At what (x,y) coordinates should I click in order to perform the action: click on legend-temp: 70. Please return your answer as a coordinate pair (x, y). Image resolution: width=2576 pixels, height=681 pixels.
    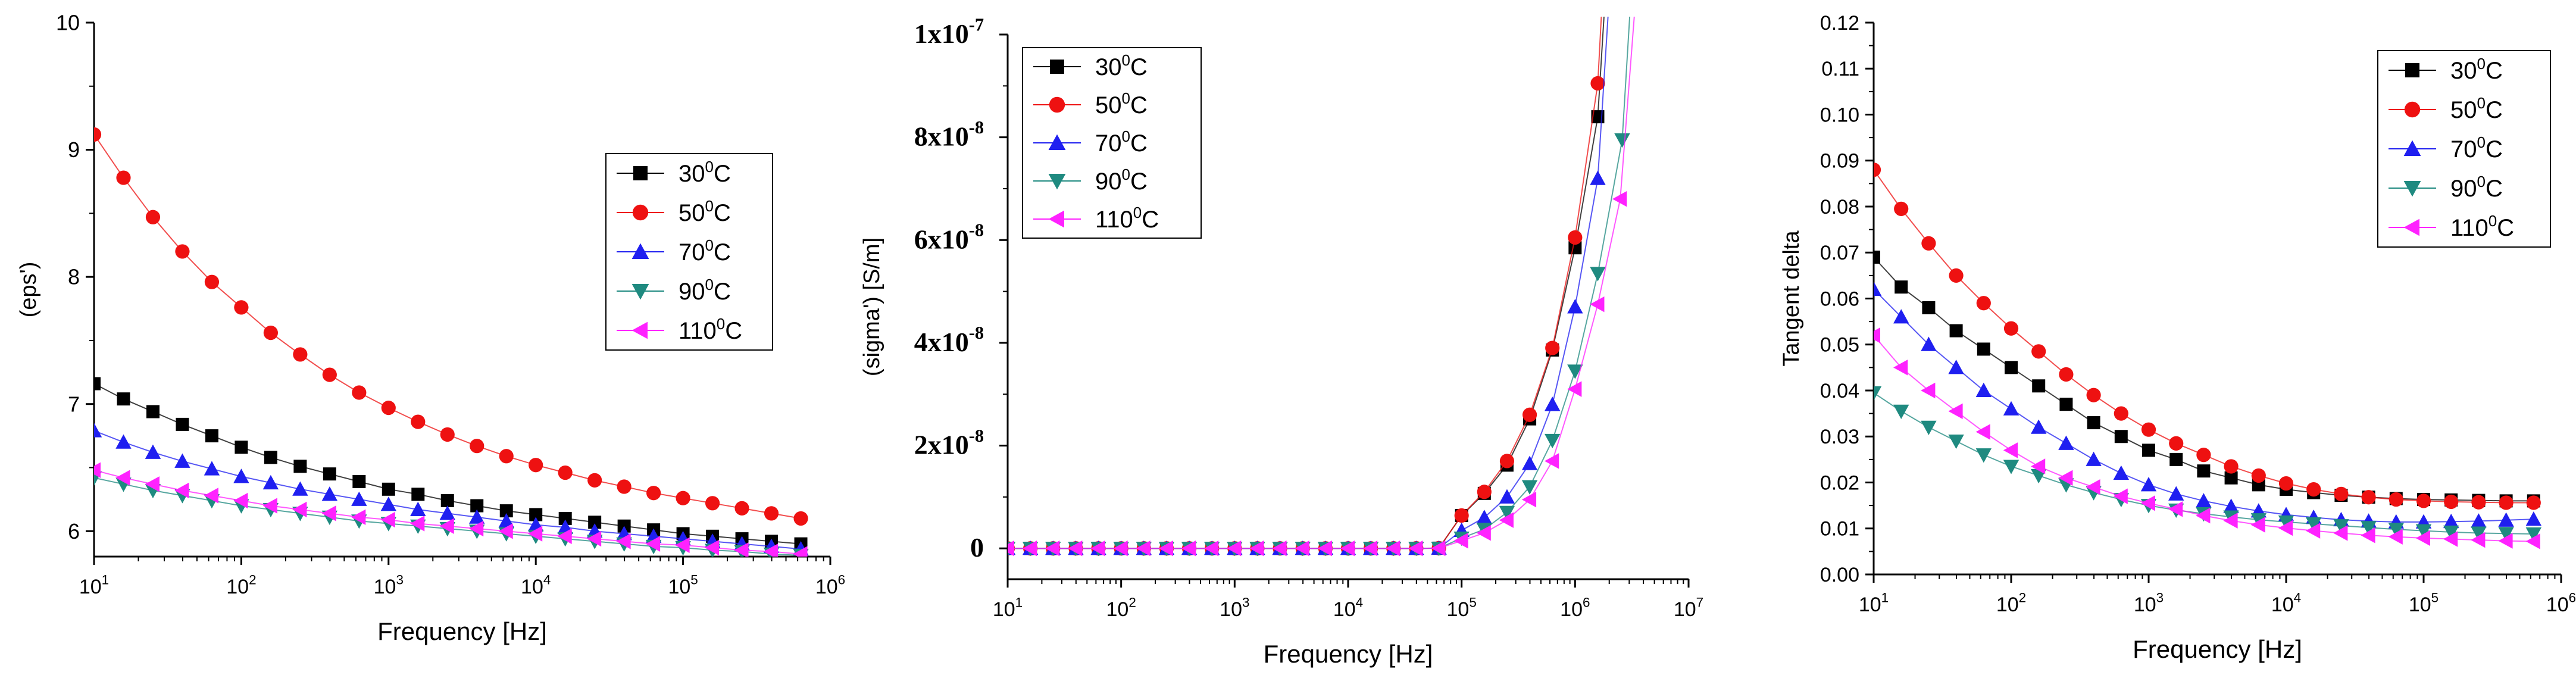
    Looking at the image, I should click on (1108, 143).